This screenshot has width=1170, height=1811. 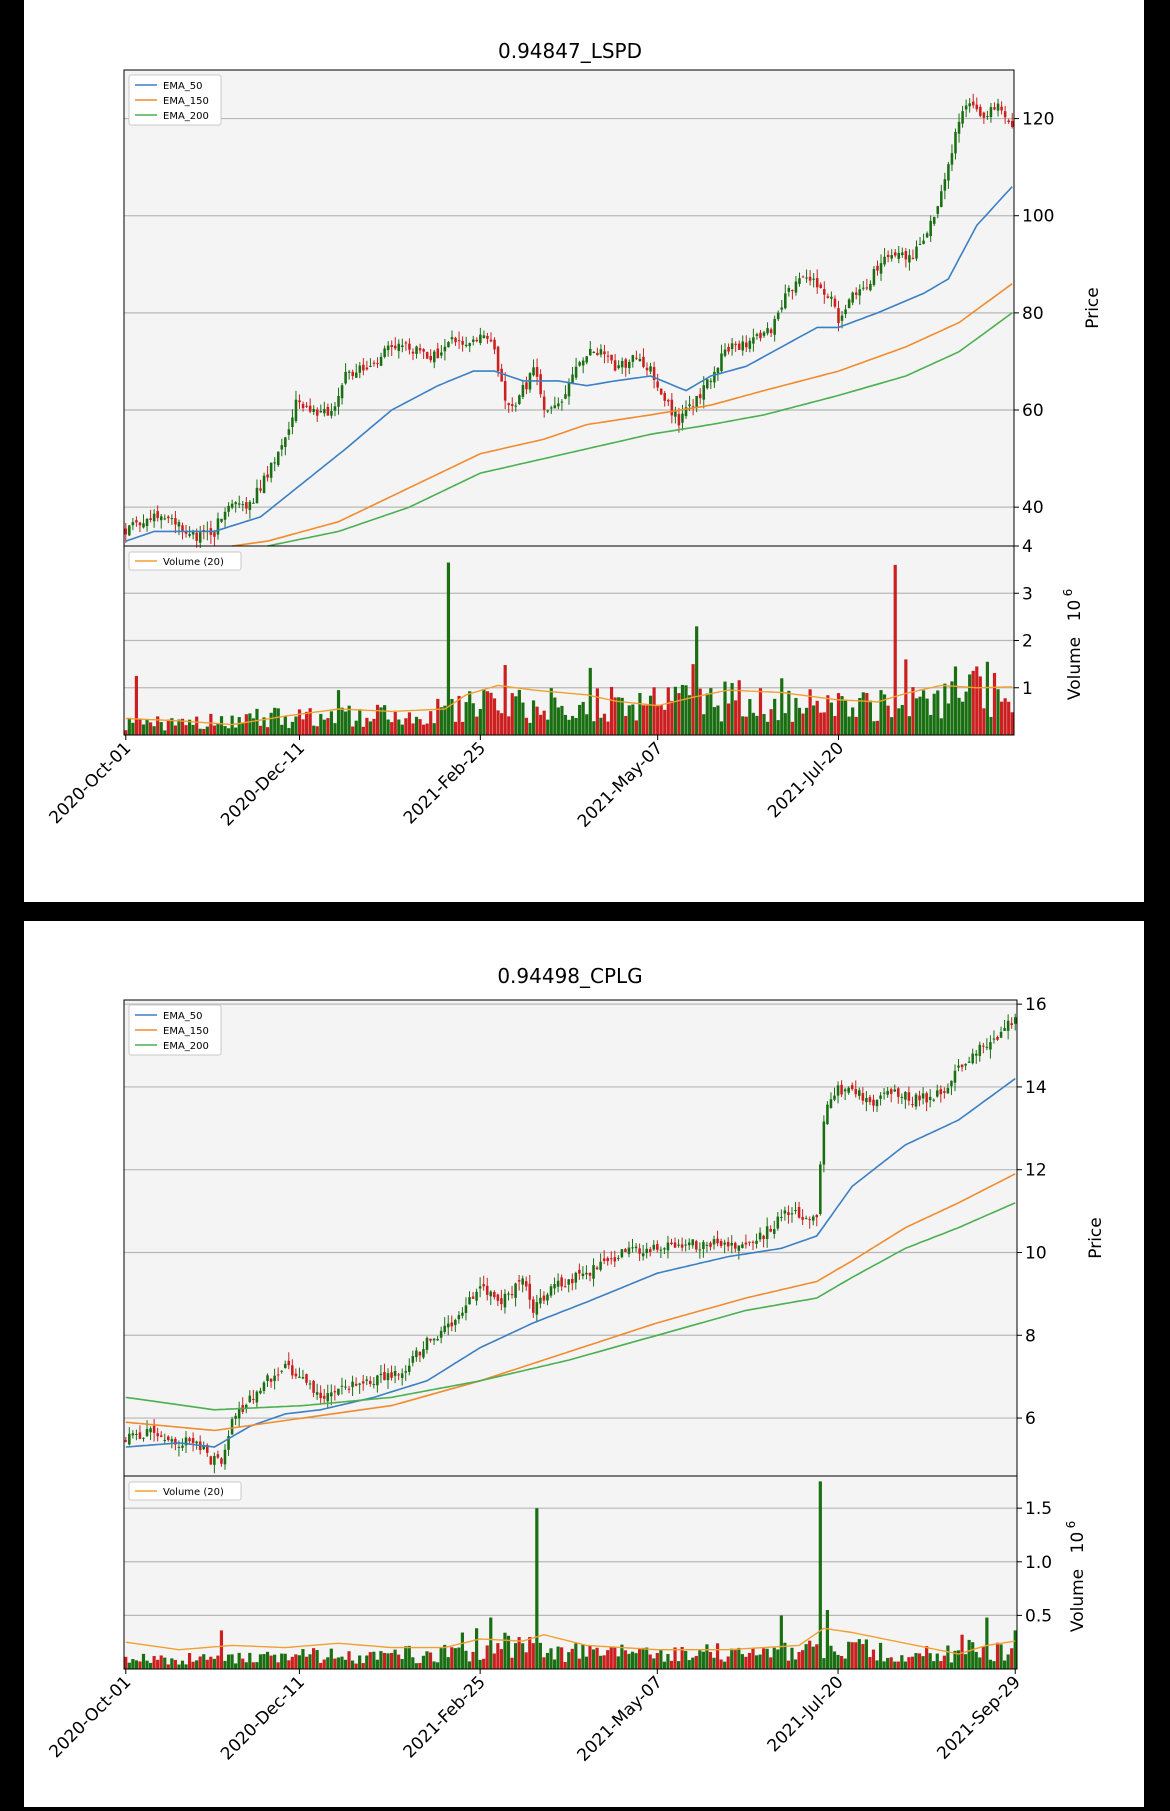 What do you see at coordinates (1075, 668) in the screenshot?
I see `volume-axis-label: Volume` at bounding box center [1075, 668].